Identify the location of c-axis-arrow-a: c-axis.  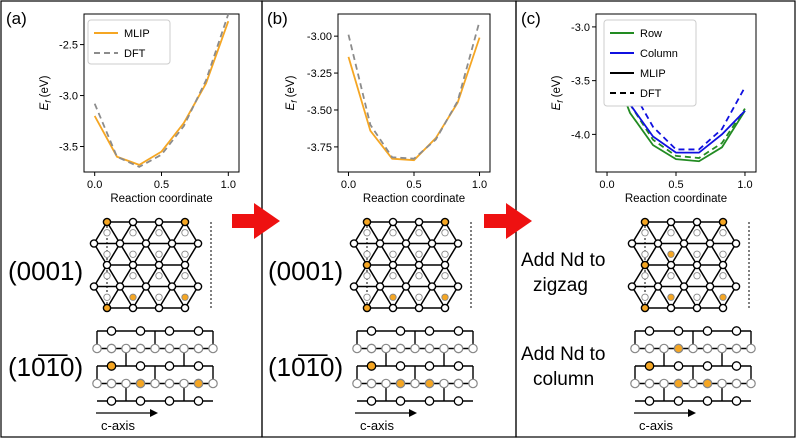
(127, 421).